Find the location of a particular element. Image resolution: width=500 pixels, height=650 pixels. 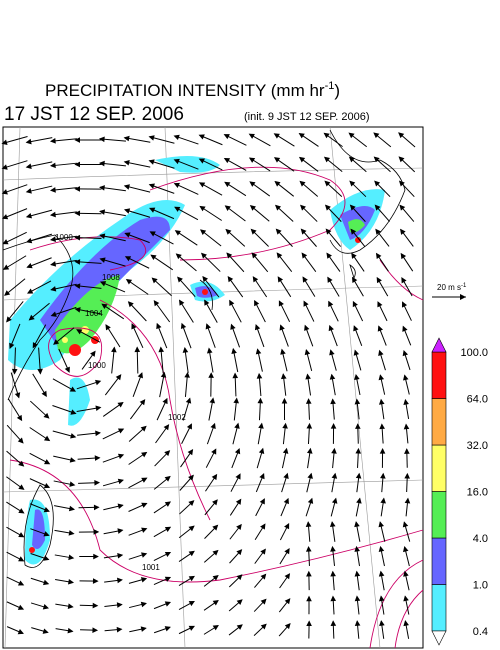

isobar-label: 1008 is located at coordinates (111, 277).